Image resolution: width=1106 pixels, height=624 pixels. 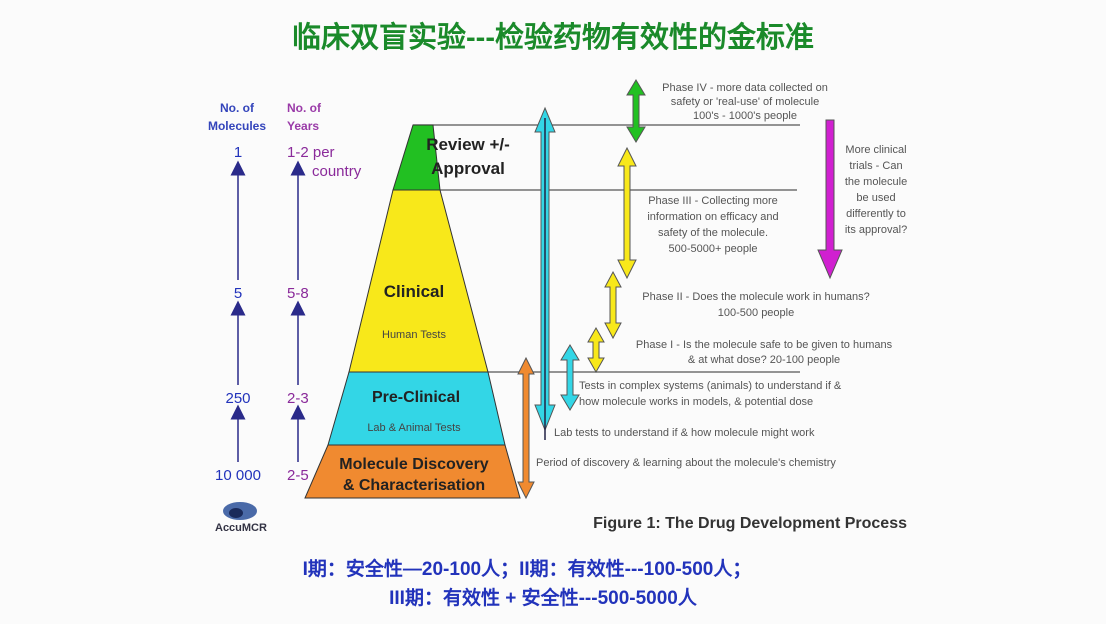 What do you see at coordinates (636, 111) in the screenshot?
I see `phase4-double-arrow` at bounding box center [636, 111].